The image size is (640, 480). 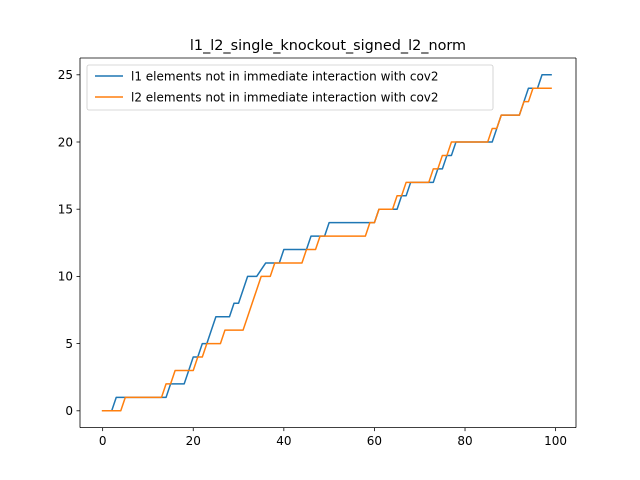 I want to click on legend-box, so click(x=290, y=87).